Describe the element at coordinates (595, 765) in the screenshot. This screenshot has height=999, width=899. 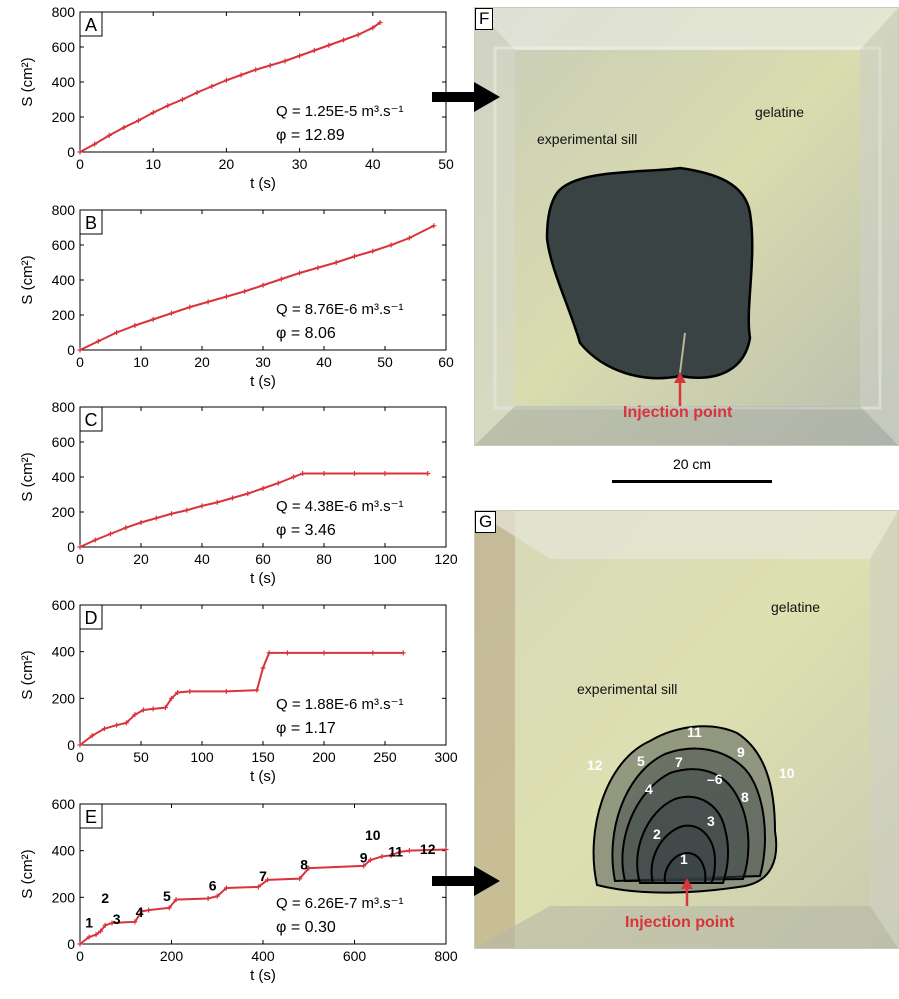
I see `contour-label-12: 12` at that location.